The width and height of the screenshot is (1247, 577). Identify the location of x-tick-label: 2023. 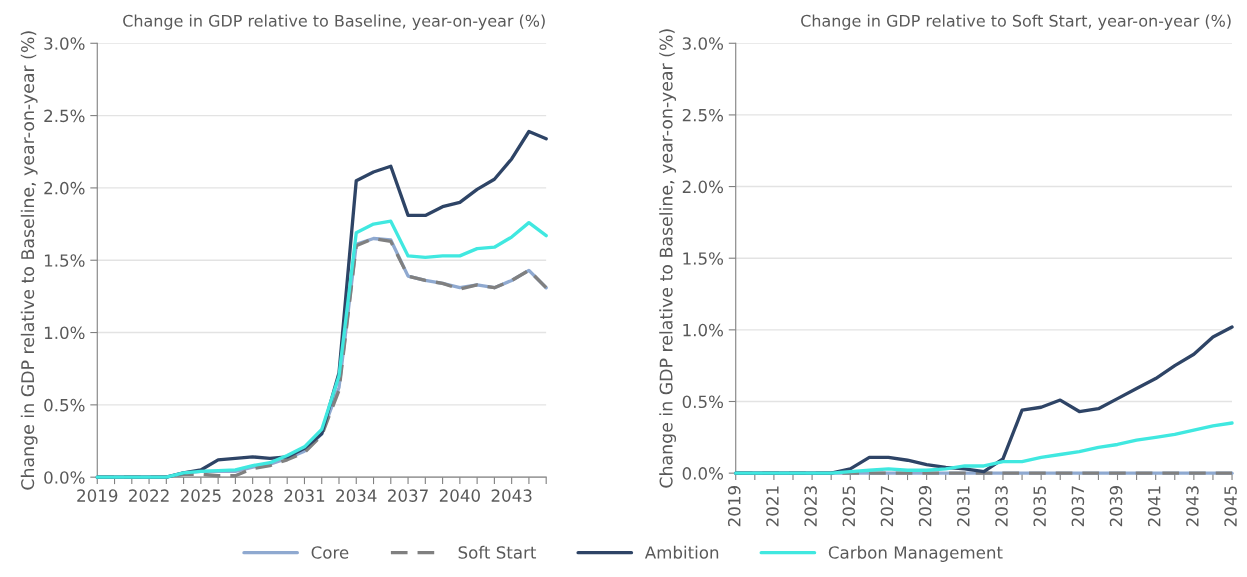
(810, 506).